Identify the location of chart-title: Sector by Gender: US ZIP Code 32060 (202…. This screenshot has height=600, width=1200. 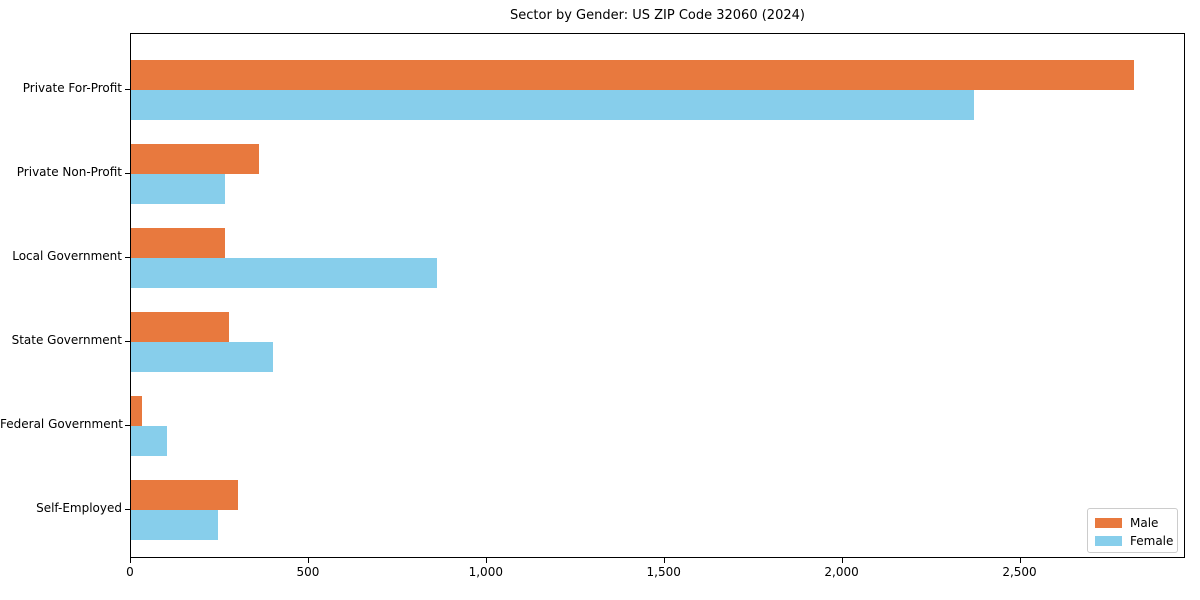
(657, 15).